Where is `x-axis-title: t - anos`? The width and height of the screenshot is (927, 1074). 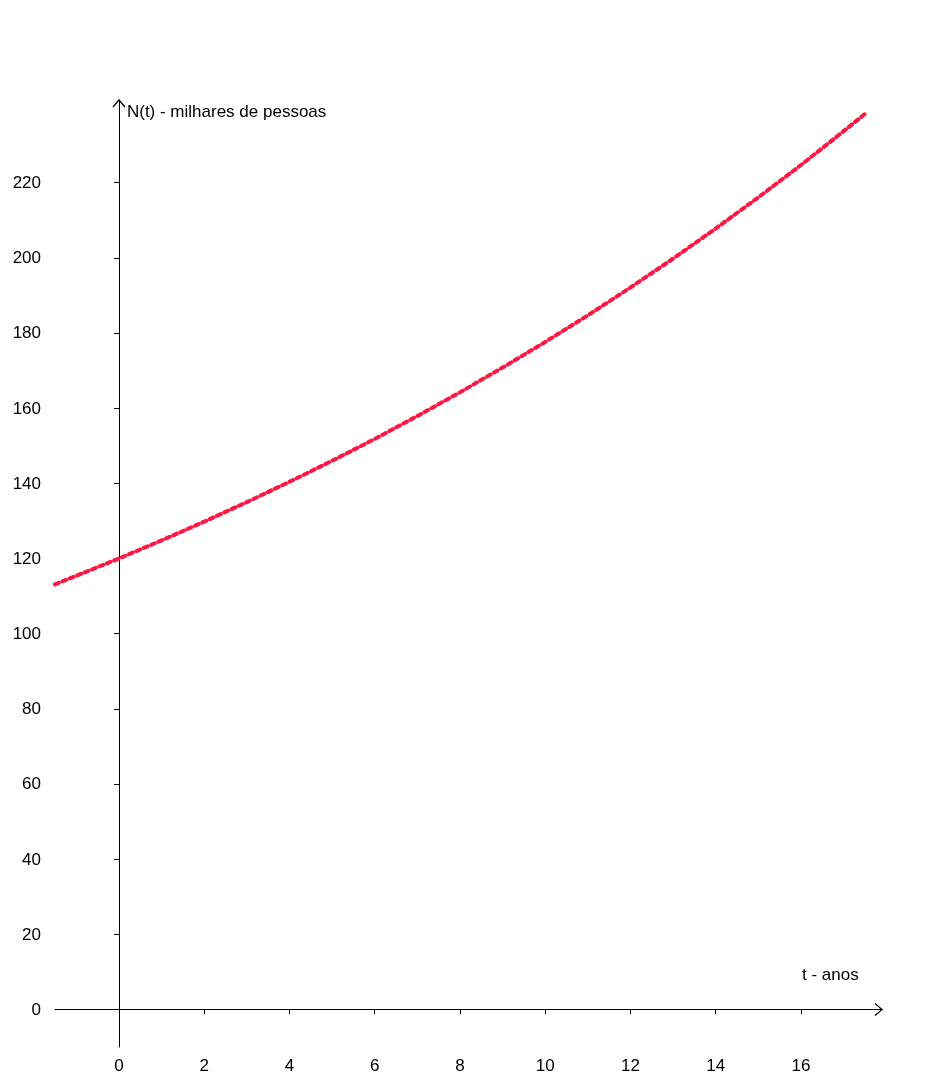
x-axis-title: t - anos is located at coordinates (830, 975).